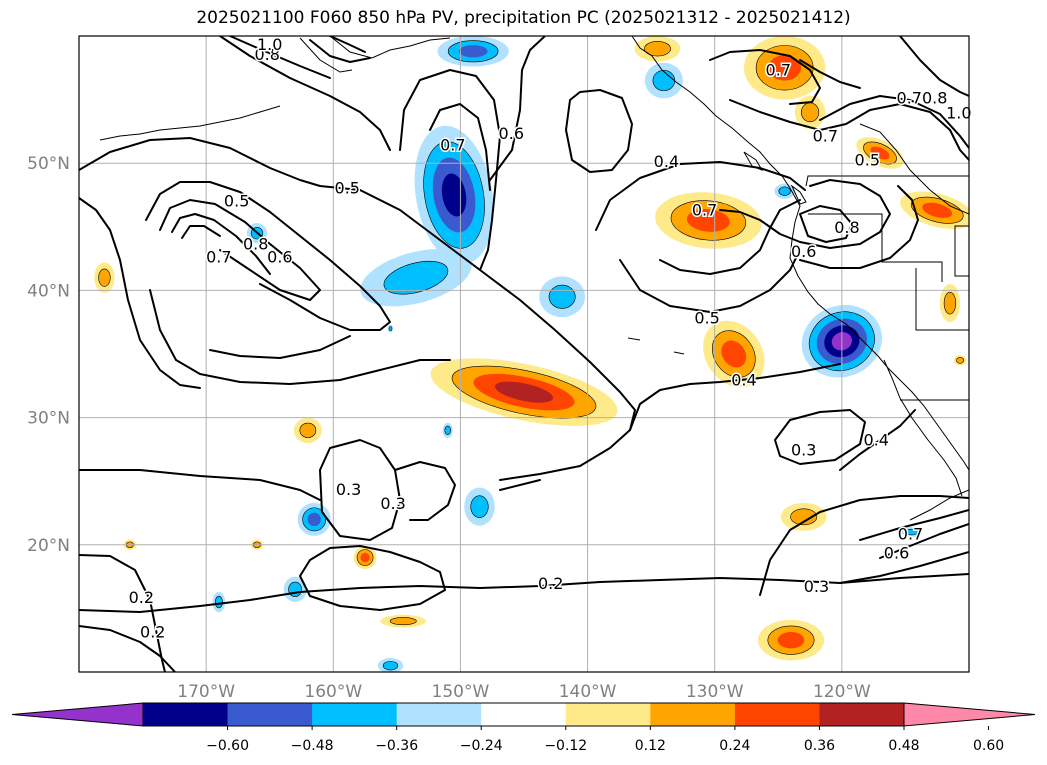  I want to click on latitude-label: 30°N, so click(48, 419).